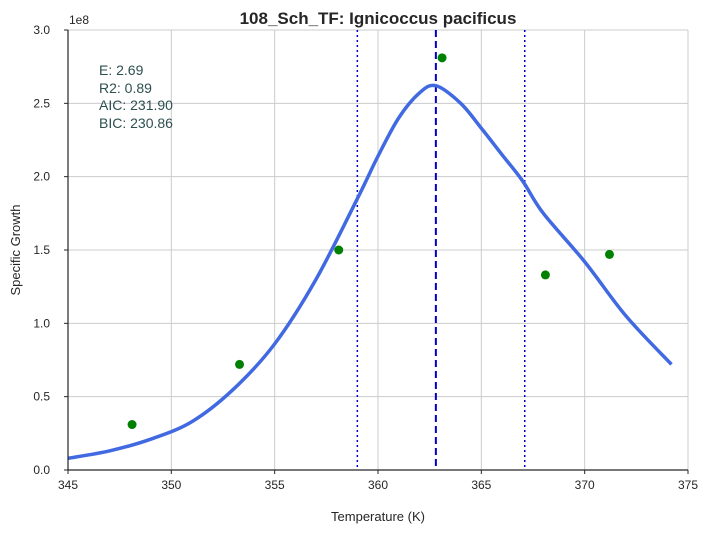 The height and width of the screenshot is (533, 710). I want to click on stats-box: E: 2.69 R2: 0.89 AIC: 231.90 BIC: 230.86, so click(136, 96).